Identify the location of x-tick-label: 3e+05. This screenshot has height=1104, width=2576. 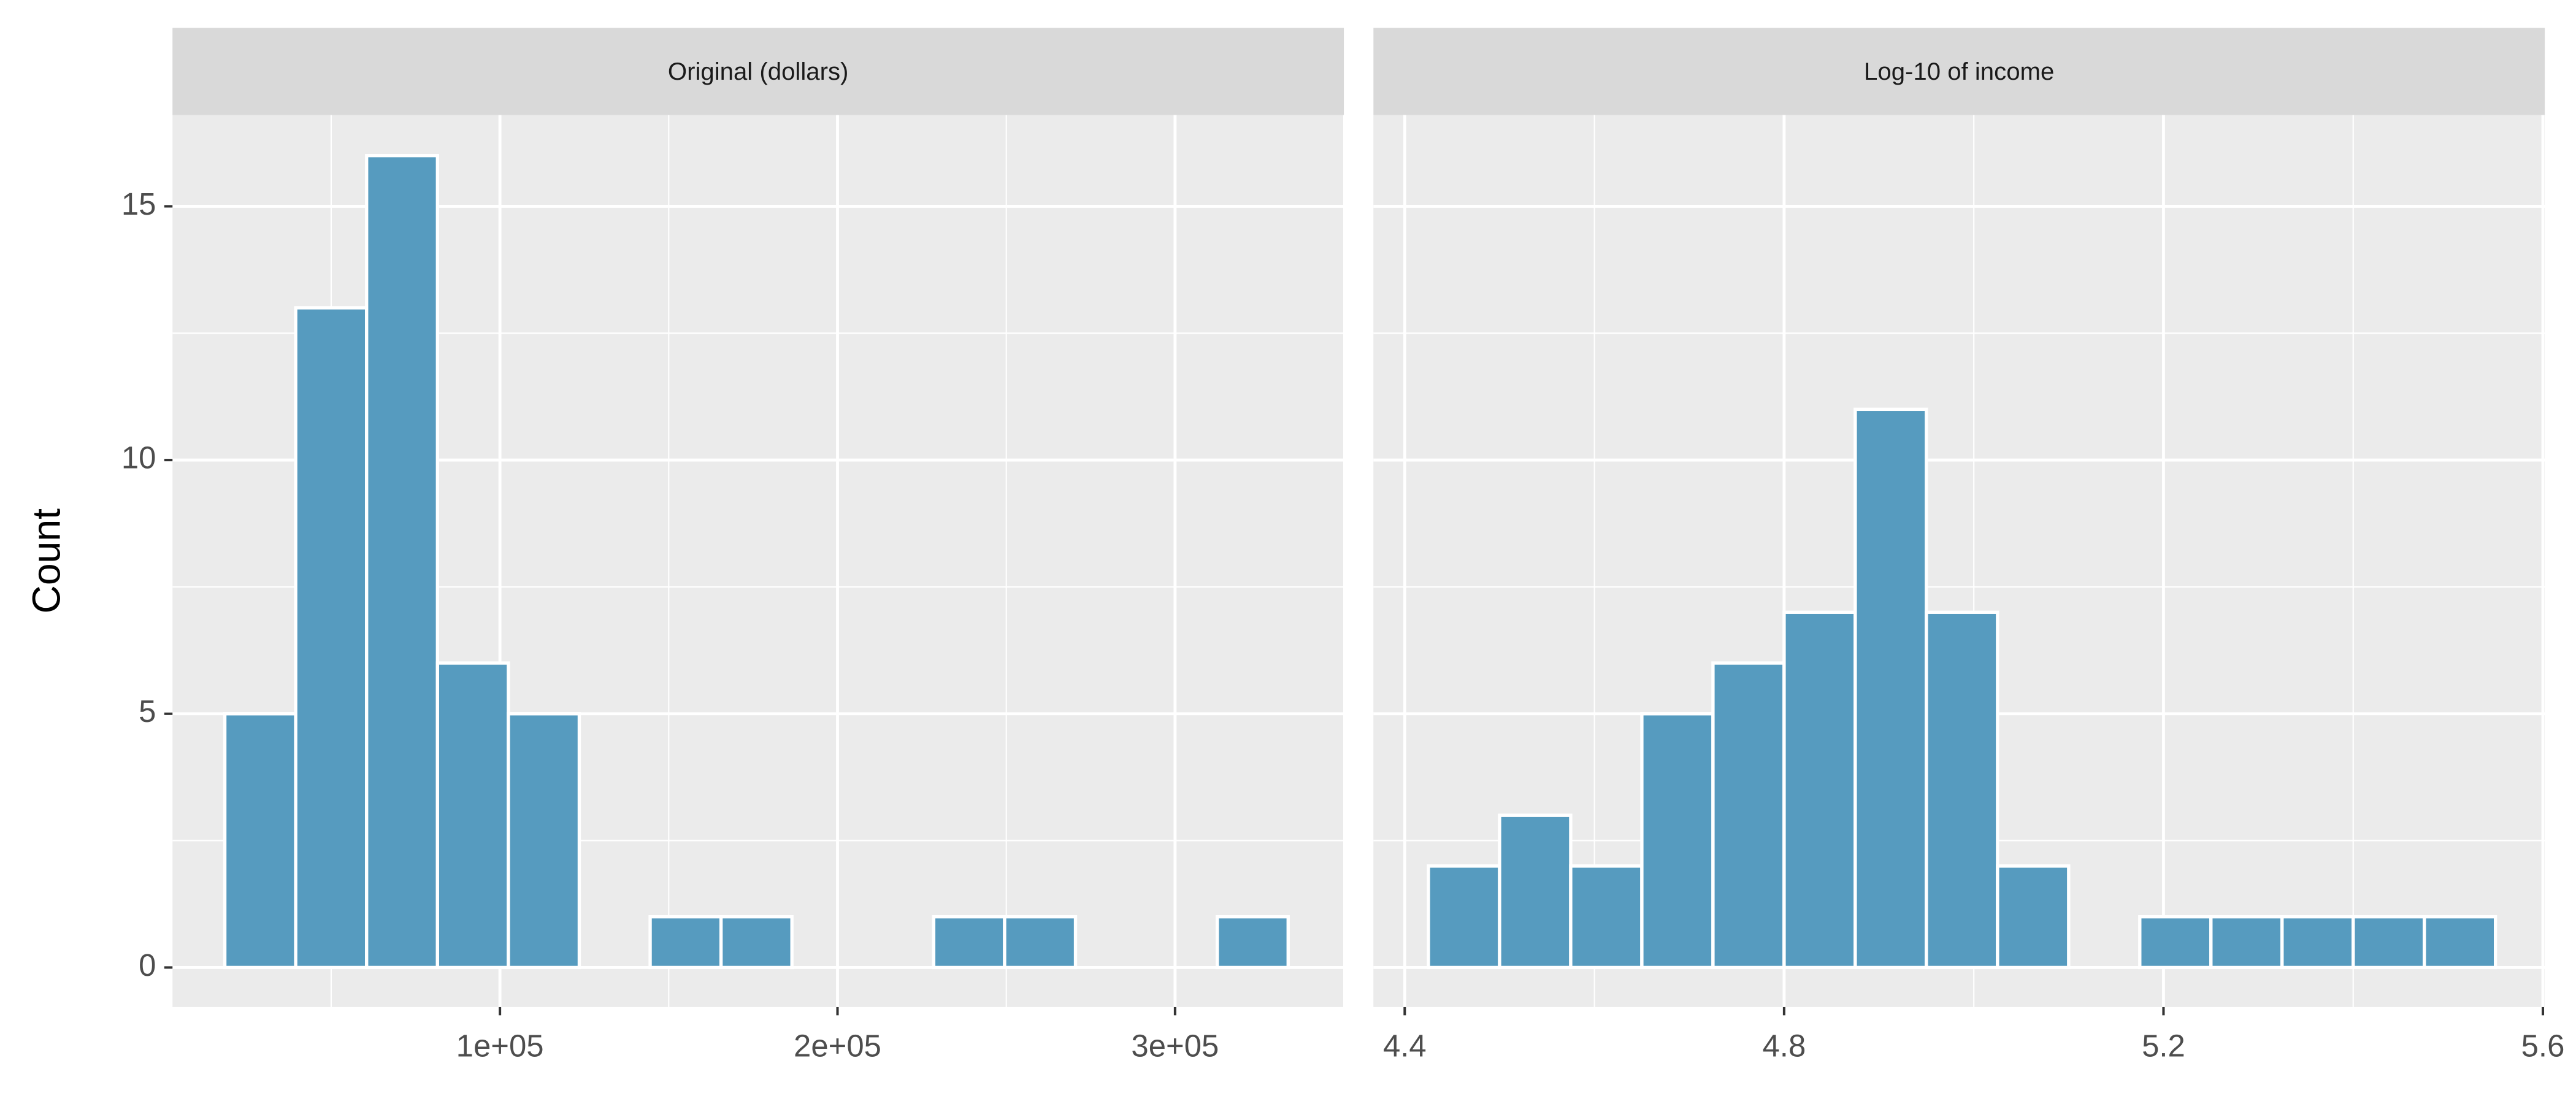
(1175, 1045).